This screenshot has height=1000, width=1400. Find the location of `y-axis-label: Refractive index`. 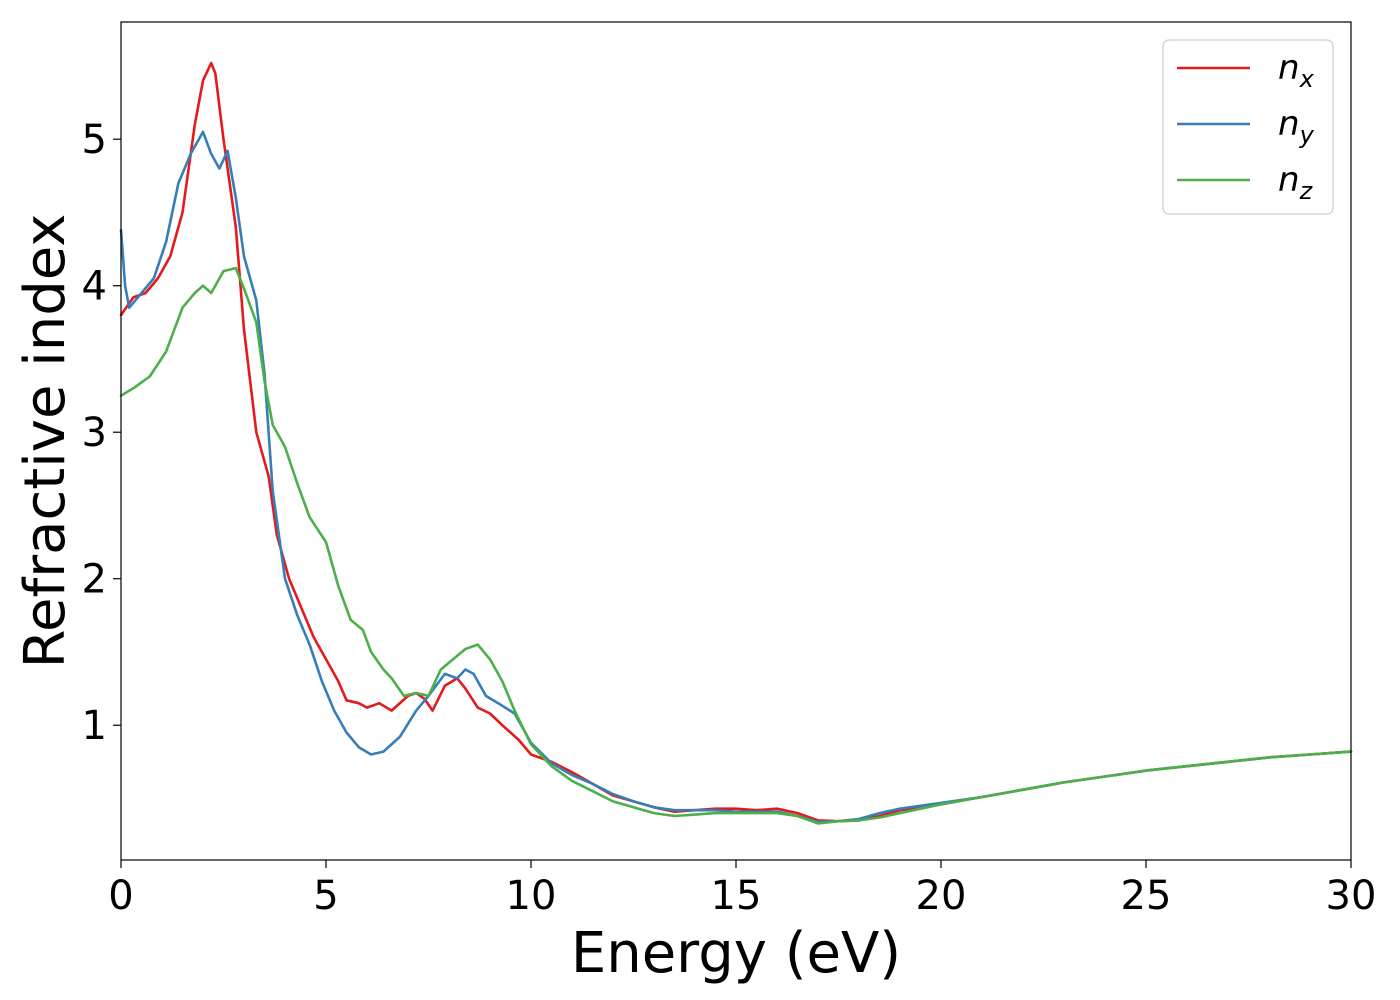

y-axis-label: Refractive index is located at coordinates (45, 441).